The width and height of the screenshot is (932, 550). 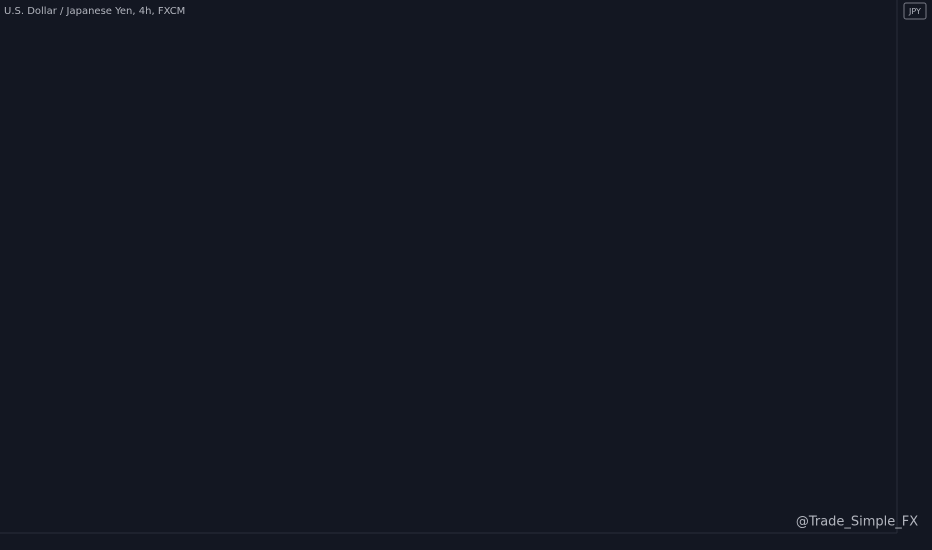 I want to click on currency-label: JPY, so click(x=914, y=11).